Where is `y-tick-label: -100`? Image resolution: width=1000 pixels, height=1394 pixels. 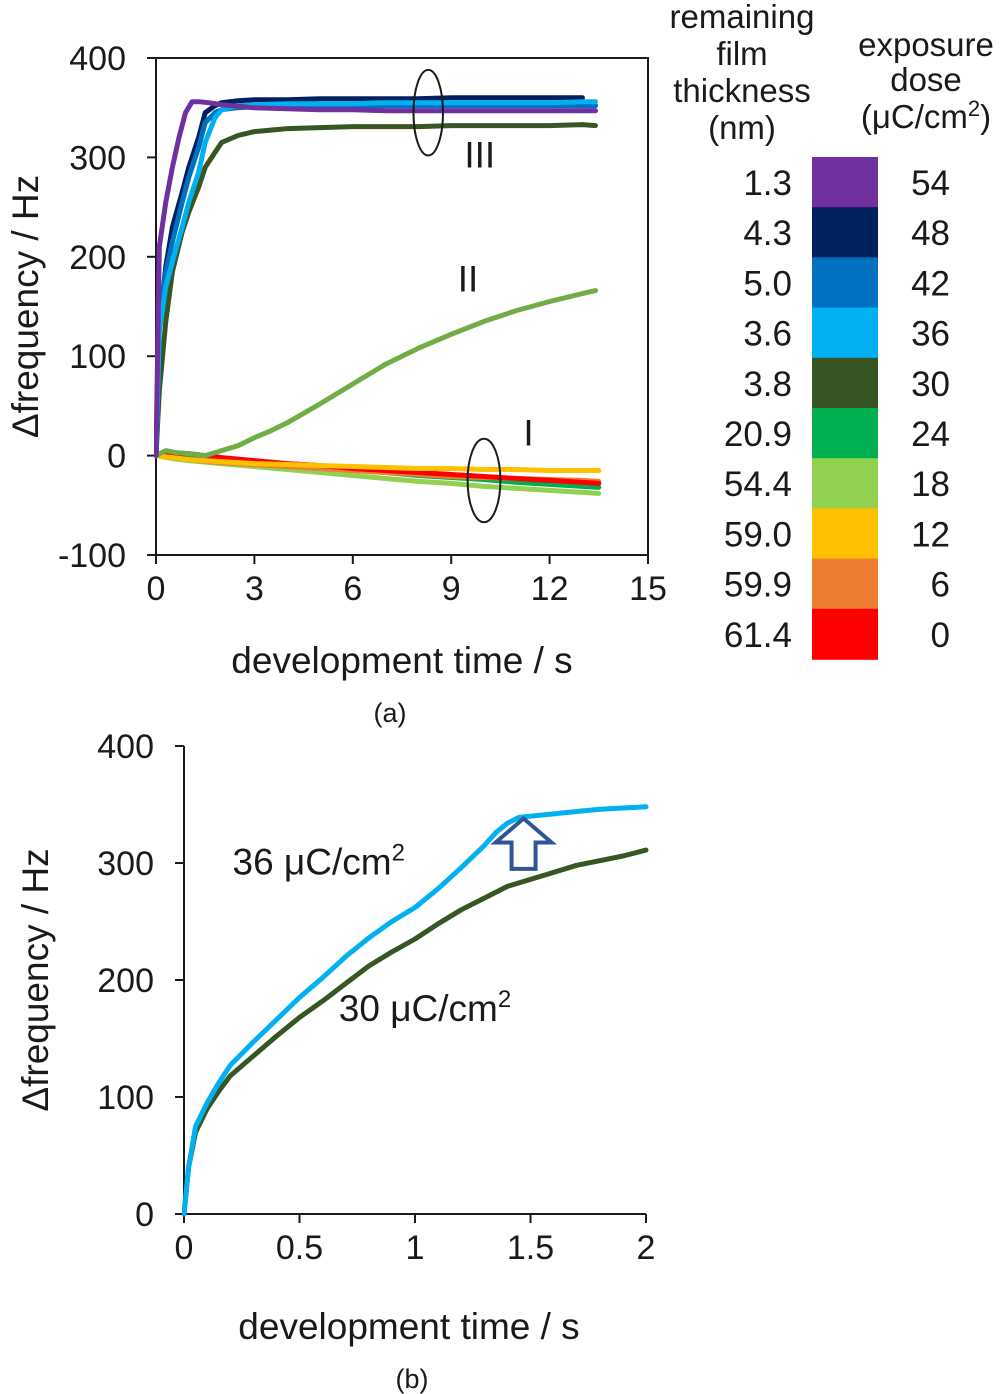
y-tick-label: -100 is located at coordinates (92, 556).